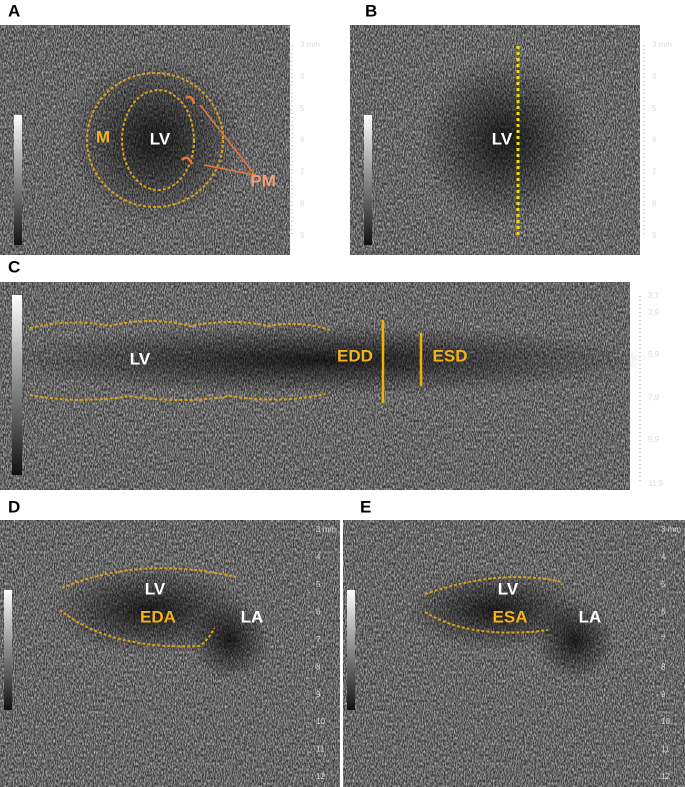  I want to click on depth-tick: 11,9, so click(656, 483).